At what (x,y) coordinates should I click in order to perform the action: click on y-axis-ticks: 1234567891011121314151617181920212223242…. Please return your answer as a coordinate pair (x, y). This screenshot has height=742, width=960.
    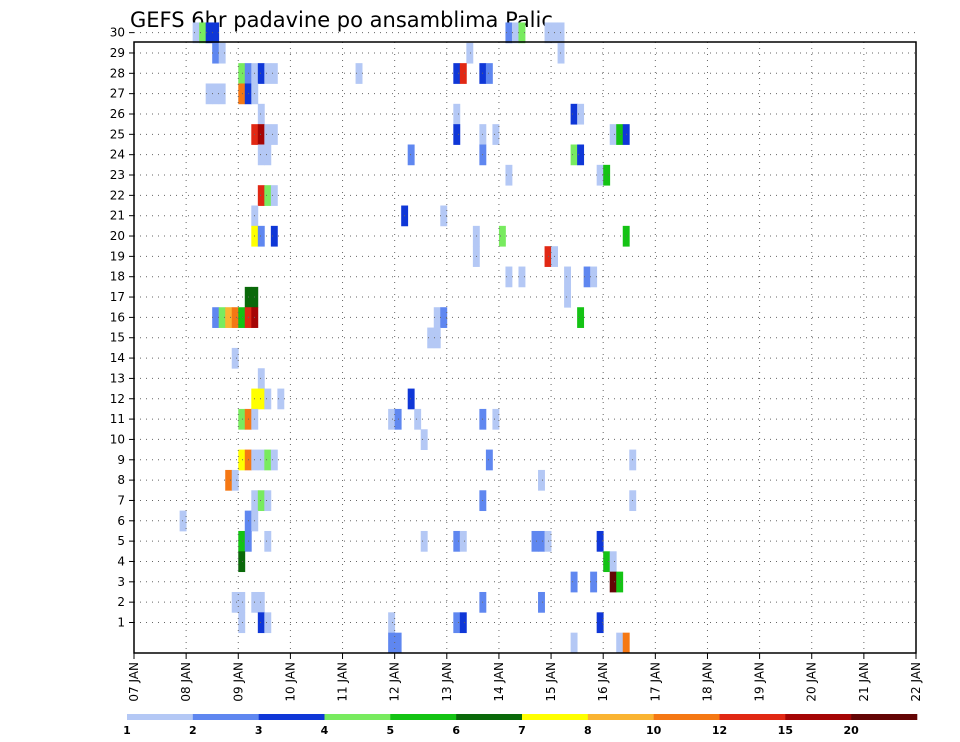
    Looking at the image, I should click on (122, 327).